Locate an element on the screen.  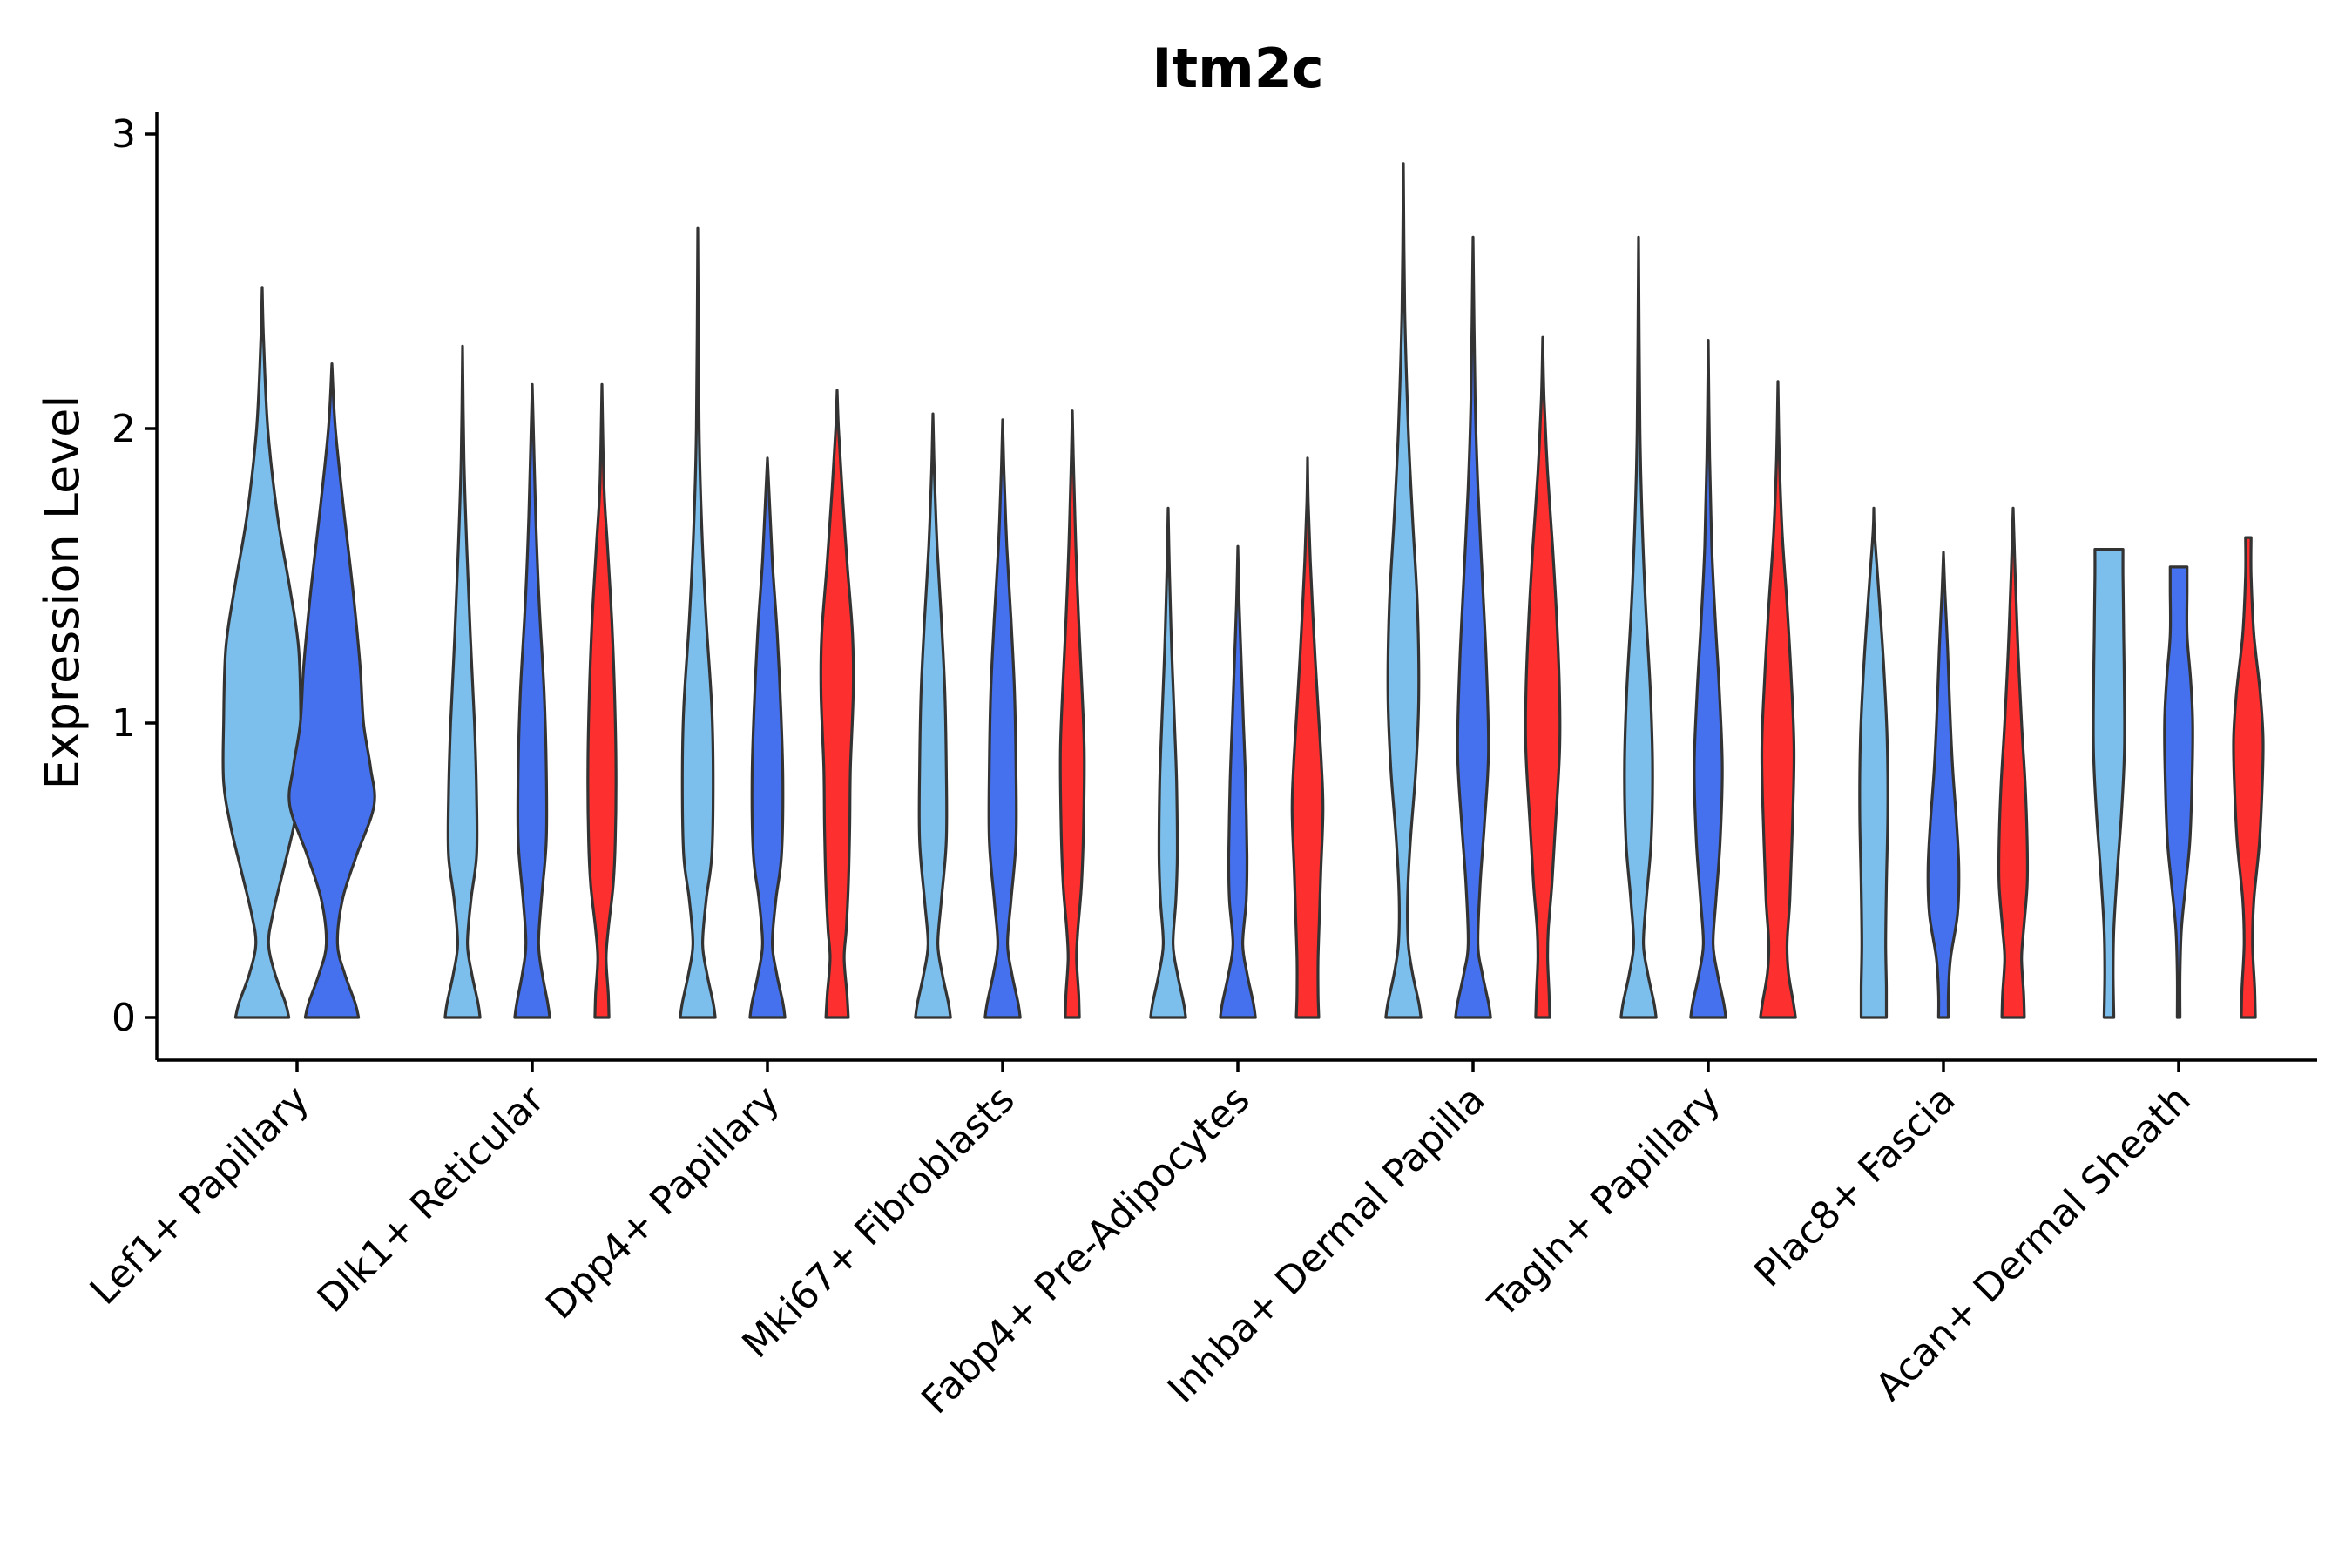
y-tick-label: 0 is located at coordinates (124, 1018).